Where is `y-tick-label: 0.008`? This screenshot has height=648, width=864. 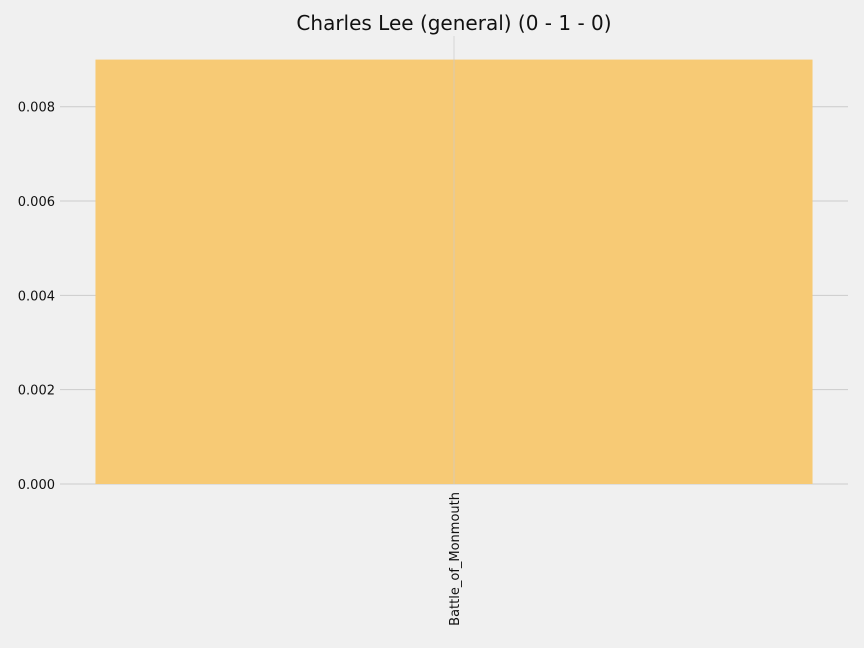 y-tick-label: 0.008 is located at coordinates (36, 108).